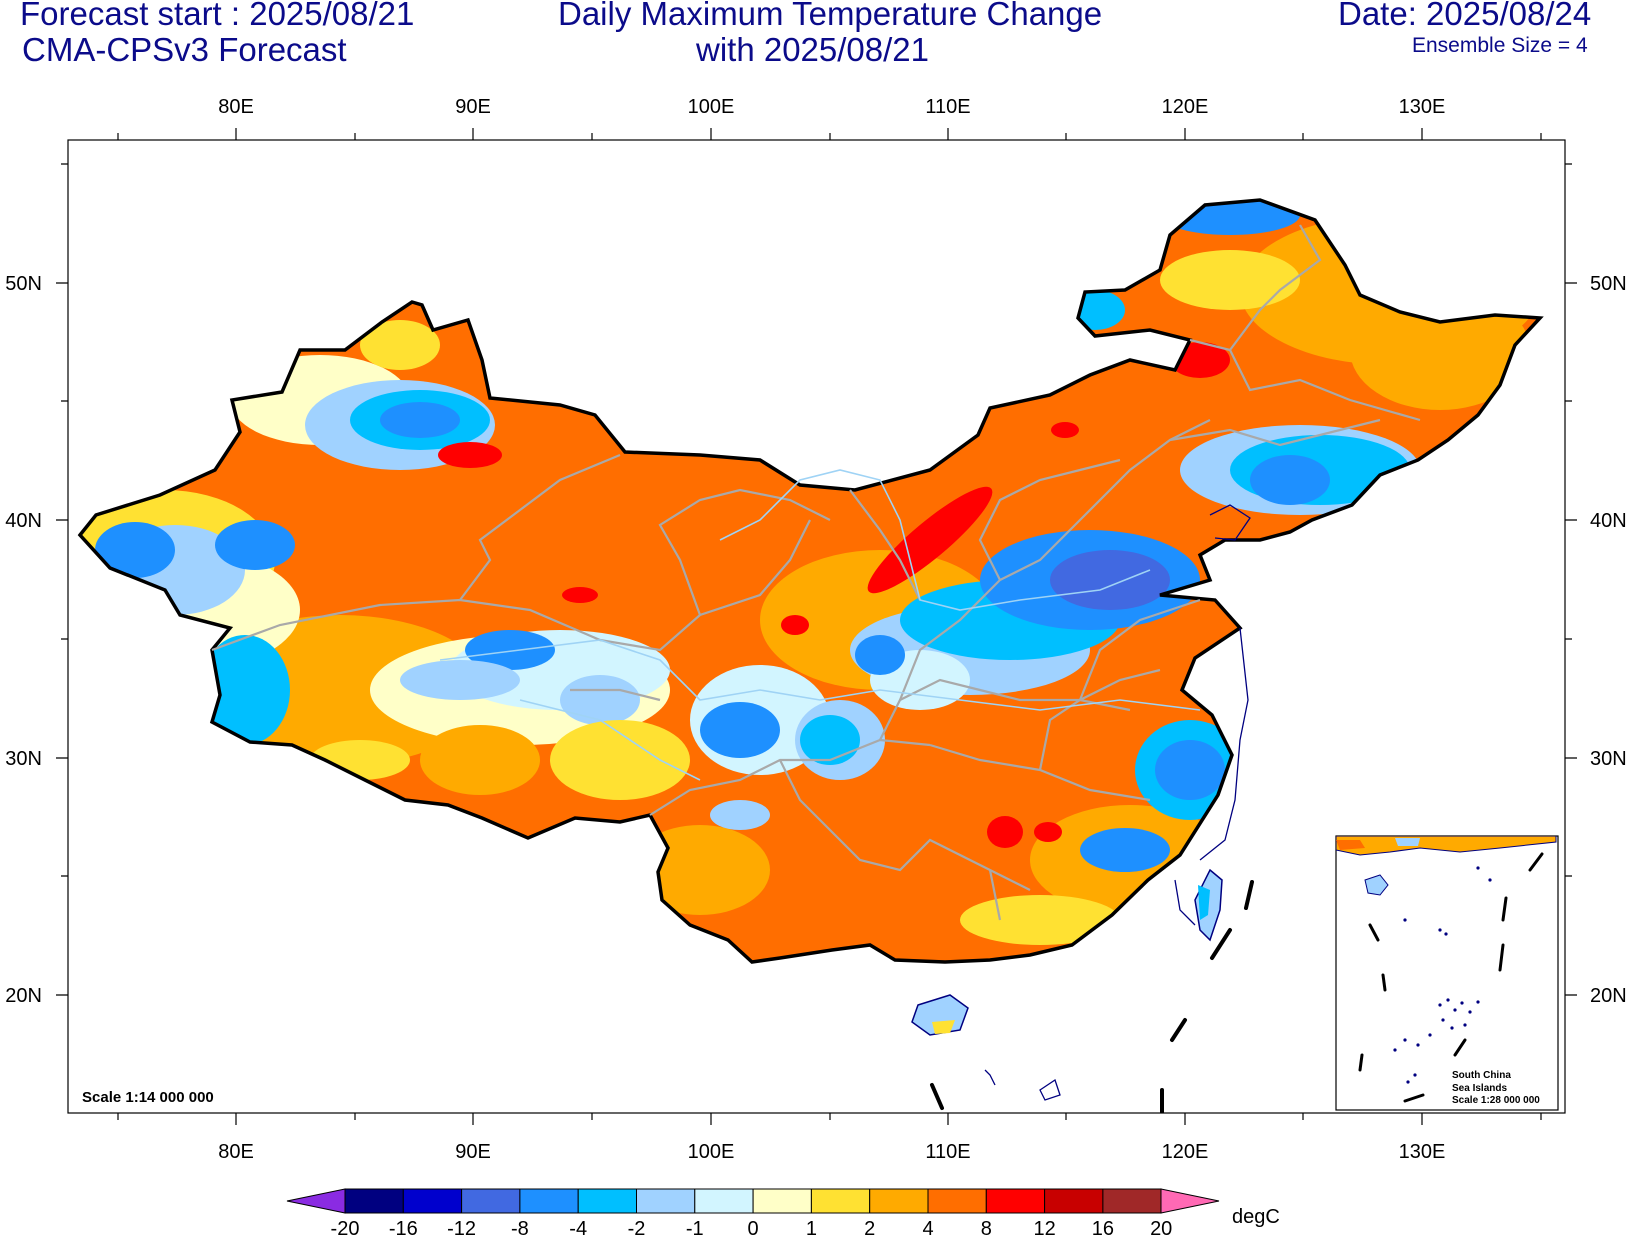  Describe the element at coordinates (1185, 107) in the screenshot. I see `lon-label-top-120e: 120E` at that location.